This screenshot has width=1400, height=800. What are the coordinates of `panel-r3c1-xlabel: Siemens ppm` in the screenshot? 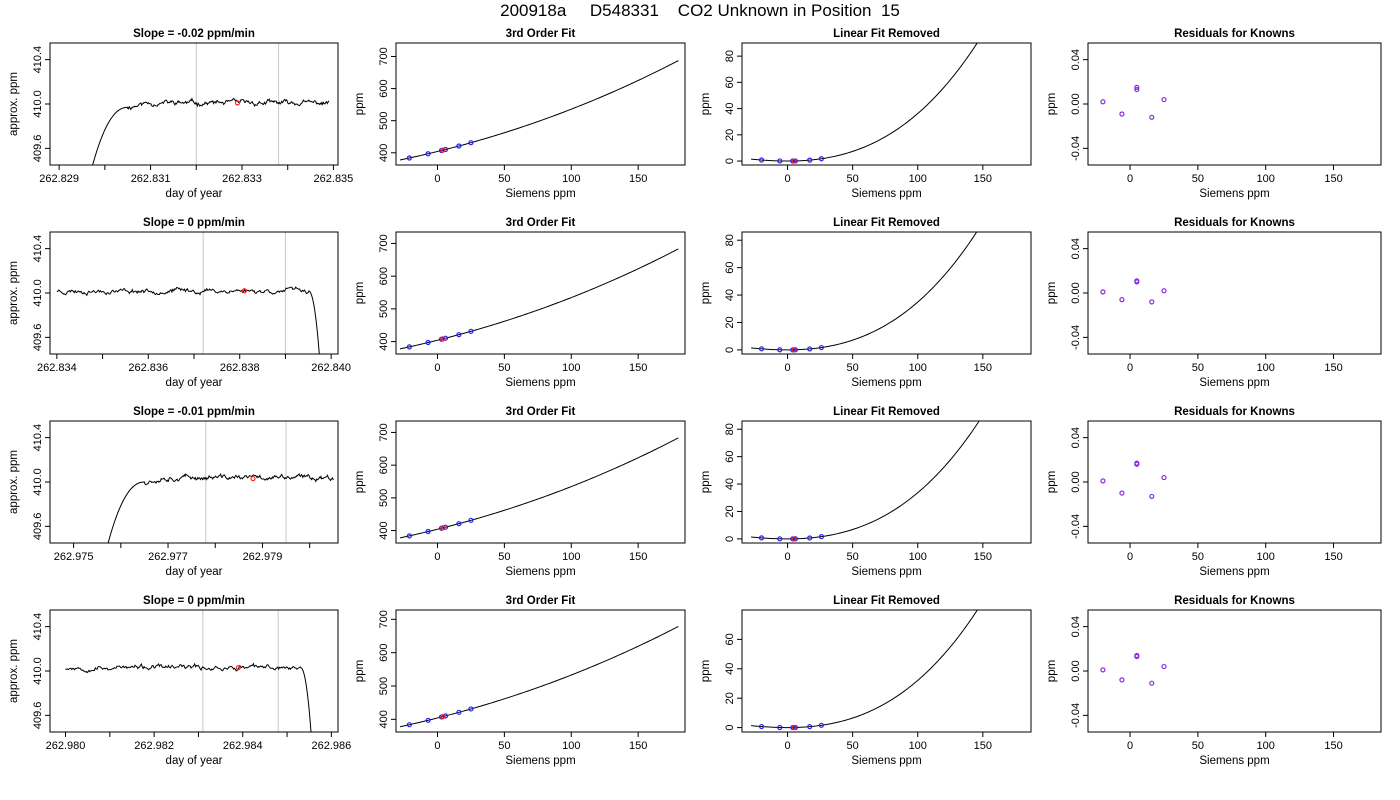 It's located at (540, 761).